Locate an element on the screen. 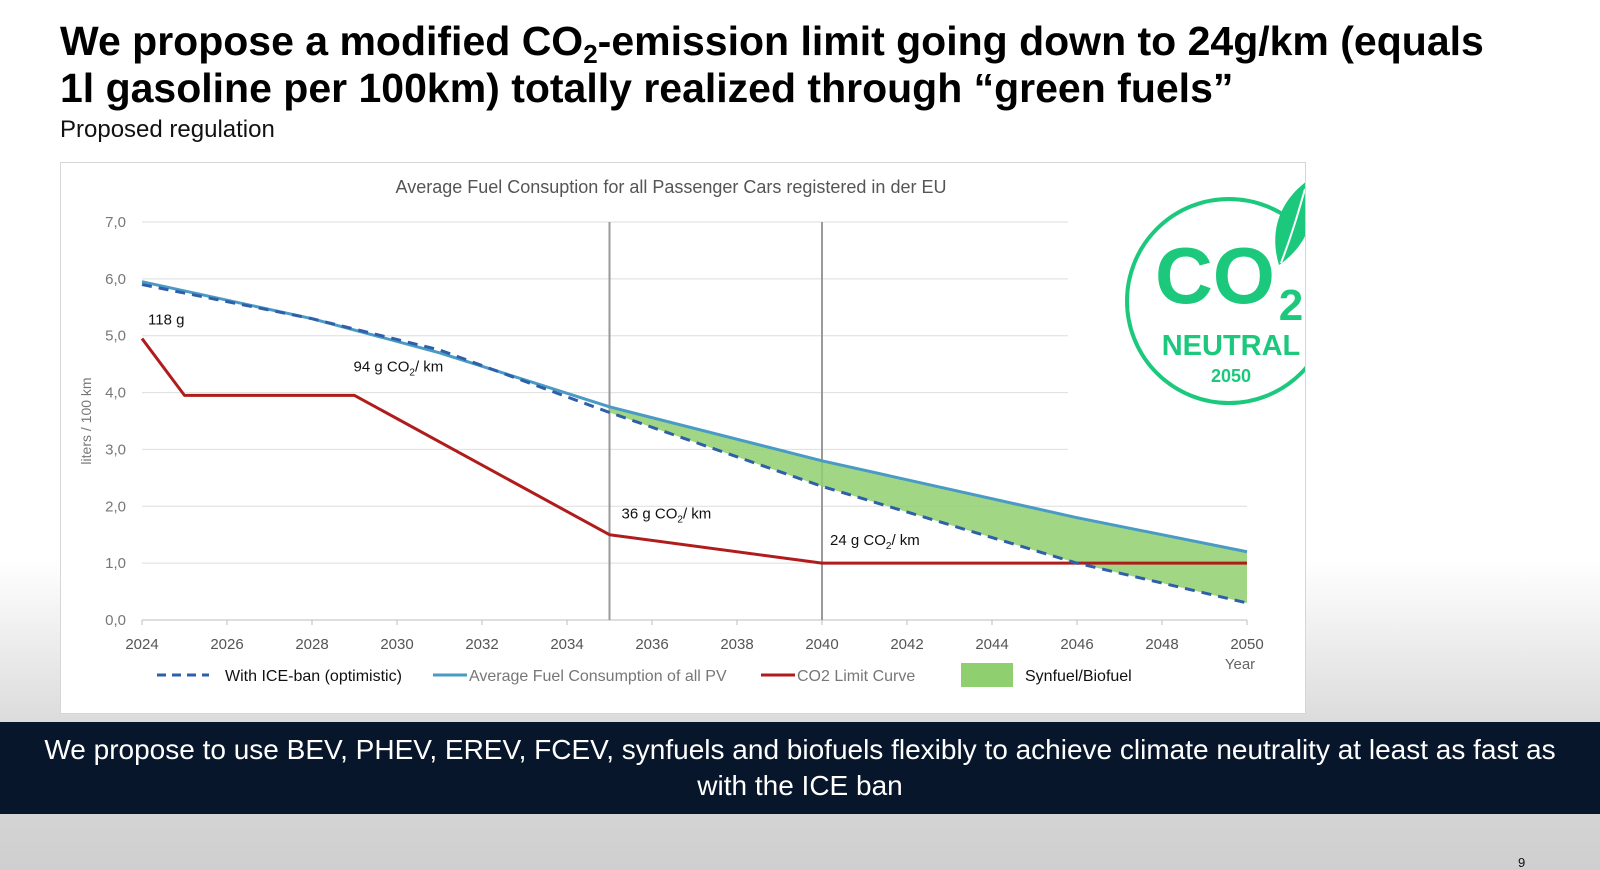 Image resolution: width=1600 pixels, height=870 pixels. slide-subtitle: Proposed regulation is located at coordinates (167, 129).